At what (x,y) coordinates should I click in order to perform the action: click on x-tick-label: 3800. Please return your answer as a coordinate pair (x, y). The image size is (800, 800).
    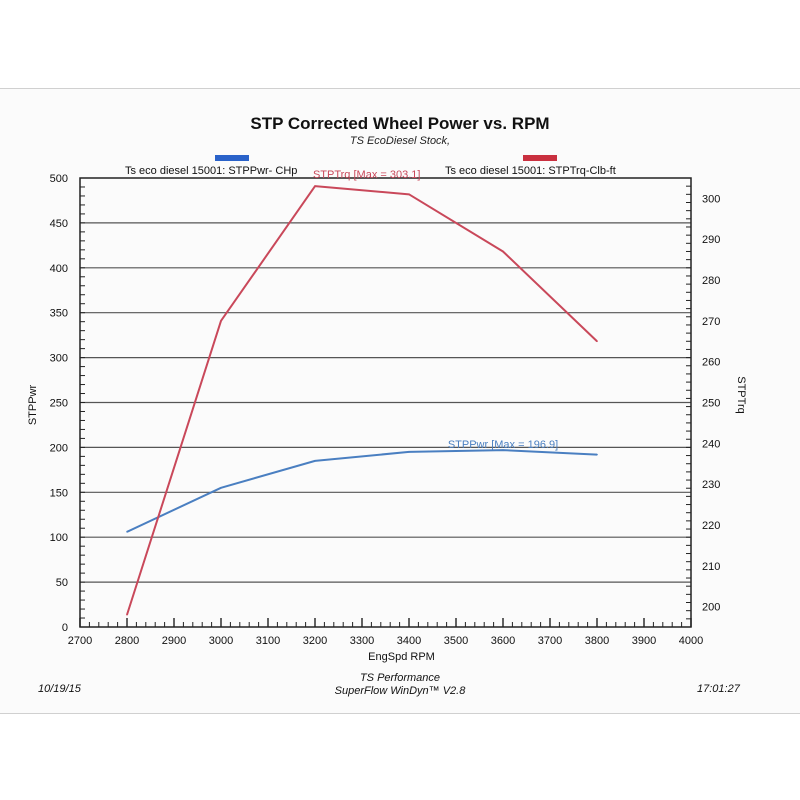
    Looking at the image, I should click on (597, 641).